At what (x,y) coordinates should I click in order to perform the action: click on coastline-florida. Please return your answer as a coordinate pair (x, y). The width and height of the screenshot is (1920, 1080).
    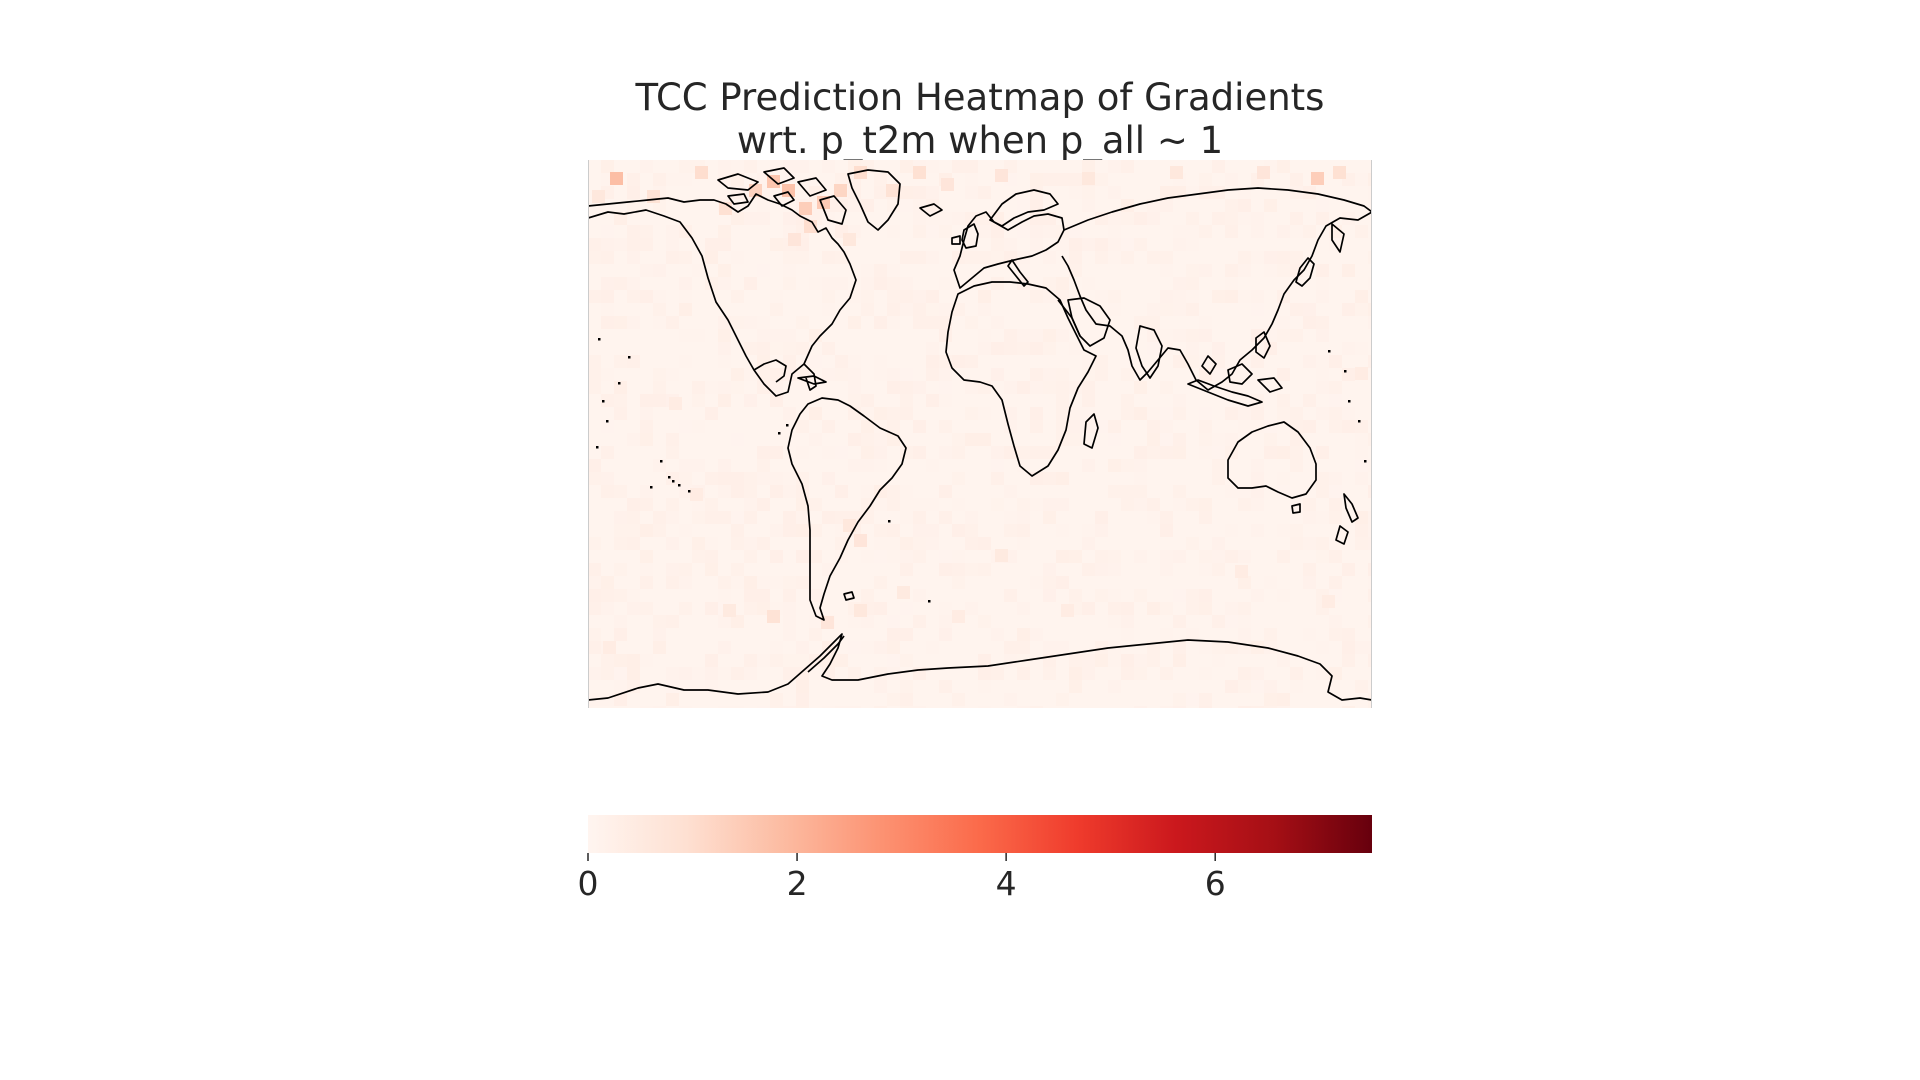
    Looking at the image, I should click on (810, 377).